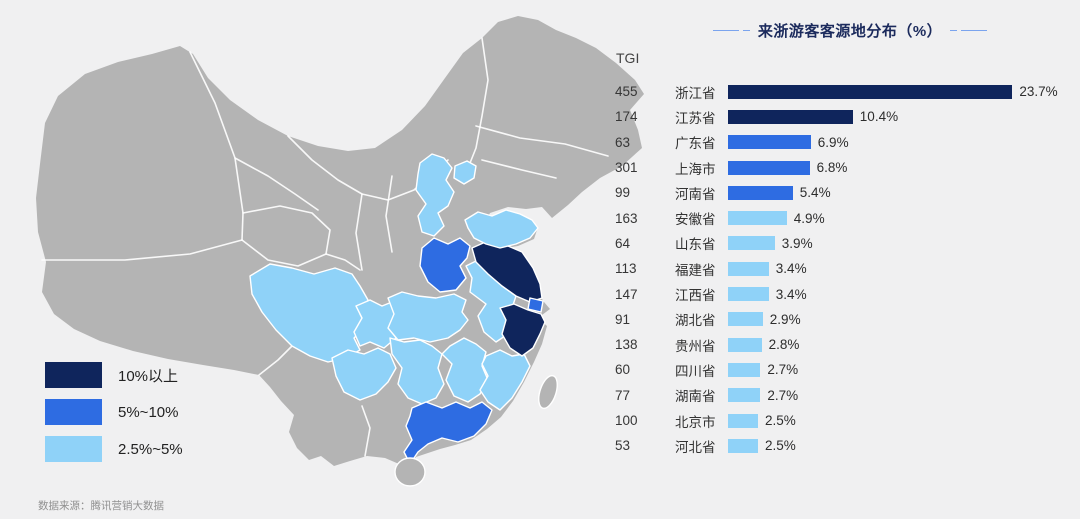 The height and width of the screenshot is (519, 1080). I want to click on province-hubei, so click(428, 317).